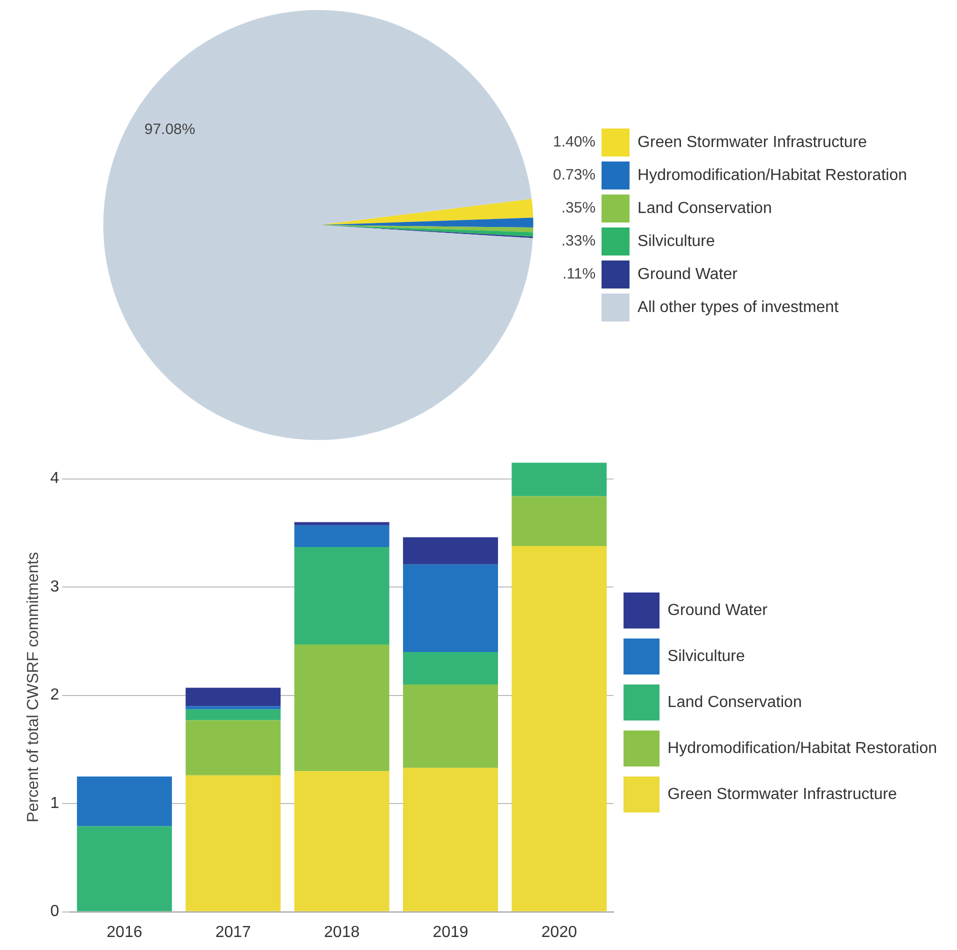 The image size is (957, 950). What do you see at coordinates (342, 932) in the screenshot?
I see `x-tick-label: 2018` at bounding box center [342, 932].